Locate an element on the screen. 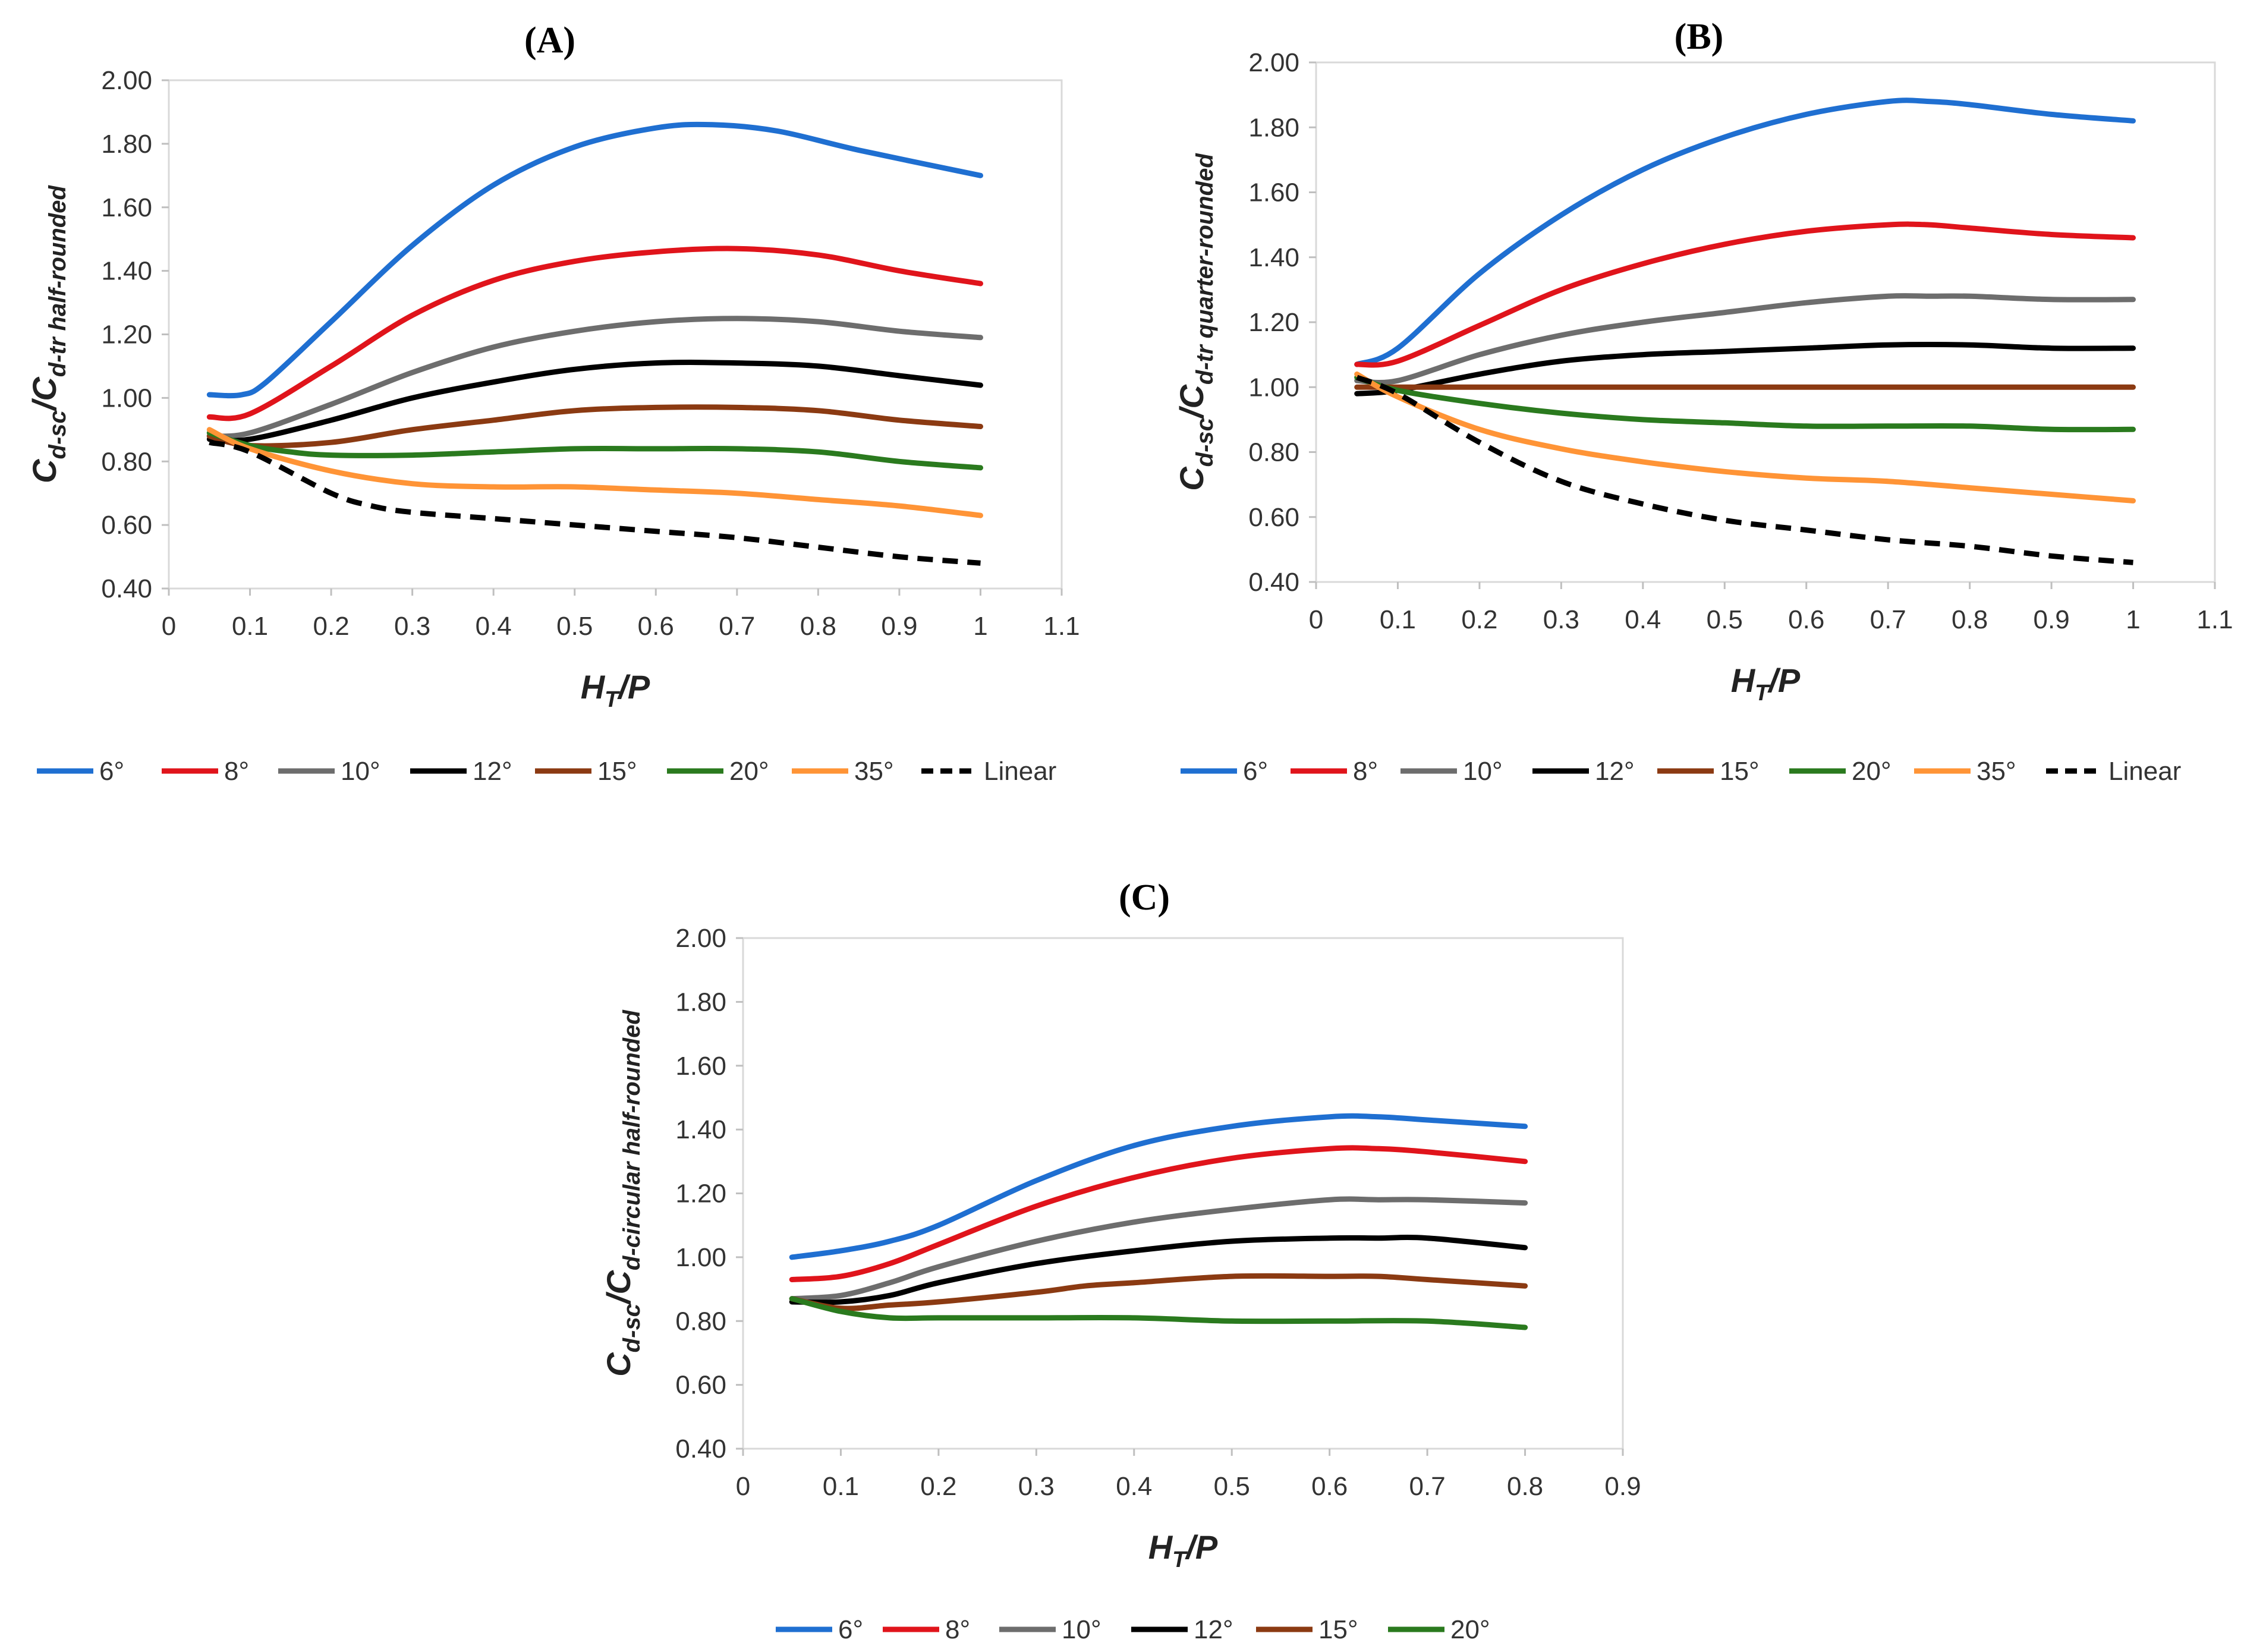 This screenshot has width=2244, height=1652. panel-b-plot-area is located at coordinates (1766, 322).